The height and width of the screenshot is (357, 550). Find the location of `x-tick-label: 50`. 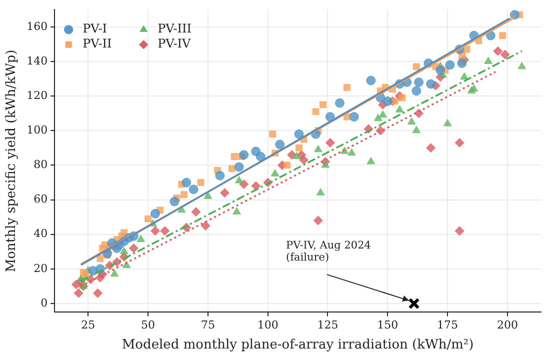

x-tick-label: 50 is located at coordinates (148, 325).